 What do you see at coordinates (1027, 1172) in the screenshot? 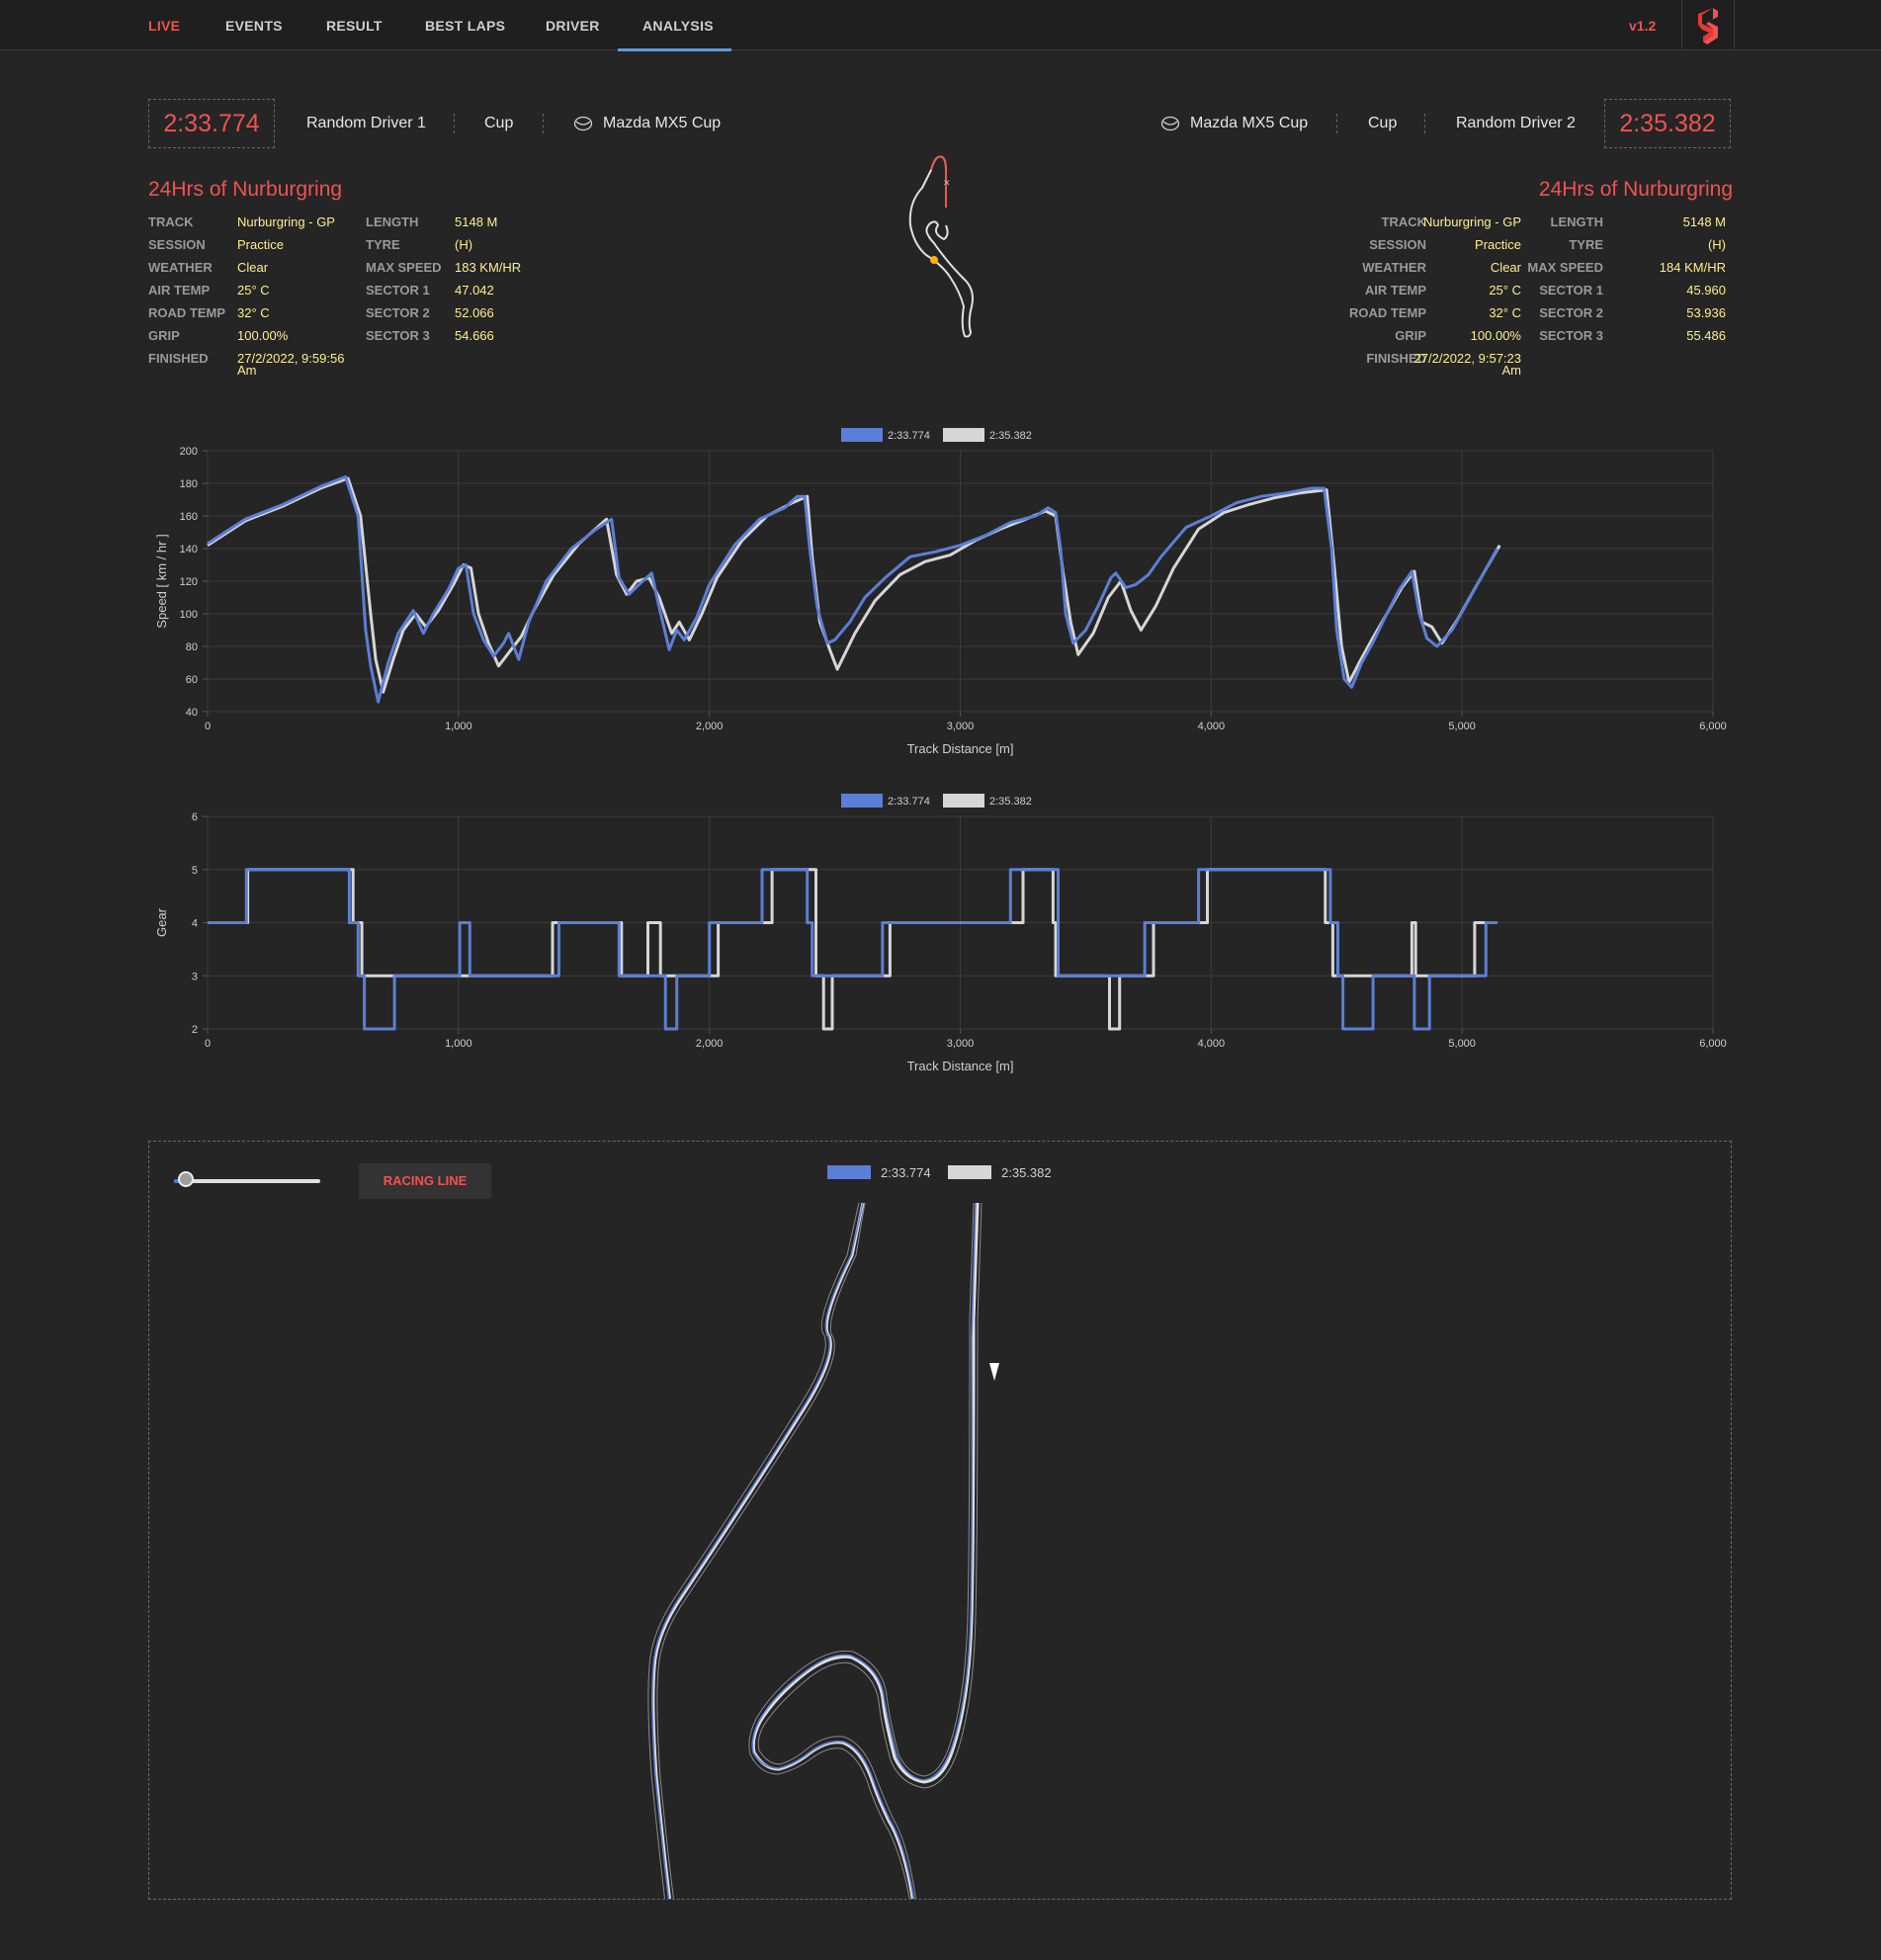
I see `legend-label-lap2: 2:35.382` at bounding box center [1027, 1172].